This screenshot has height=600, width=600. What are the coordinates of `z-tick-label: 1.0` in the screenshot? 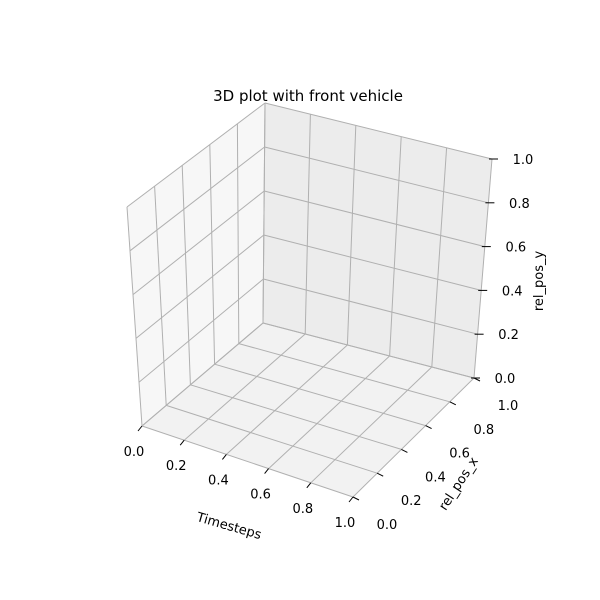 It's located at (523, 160).